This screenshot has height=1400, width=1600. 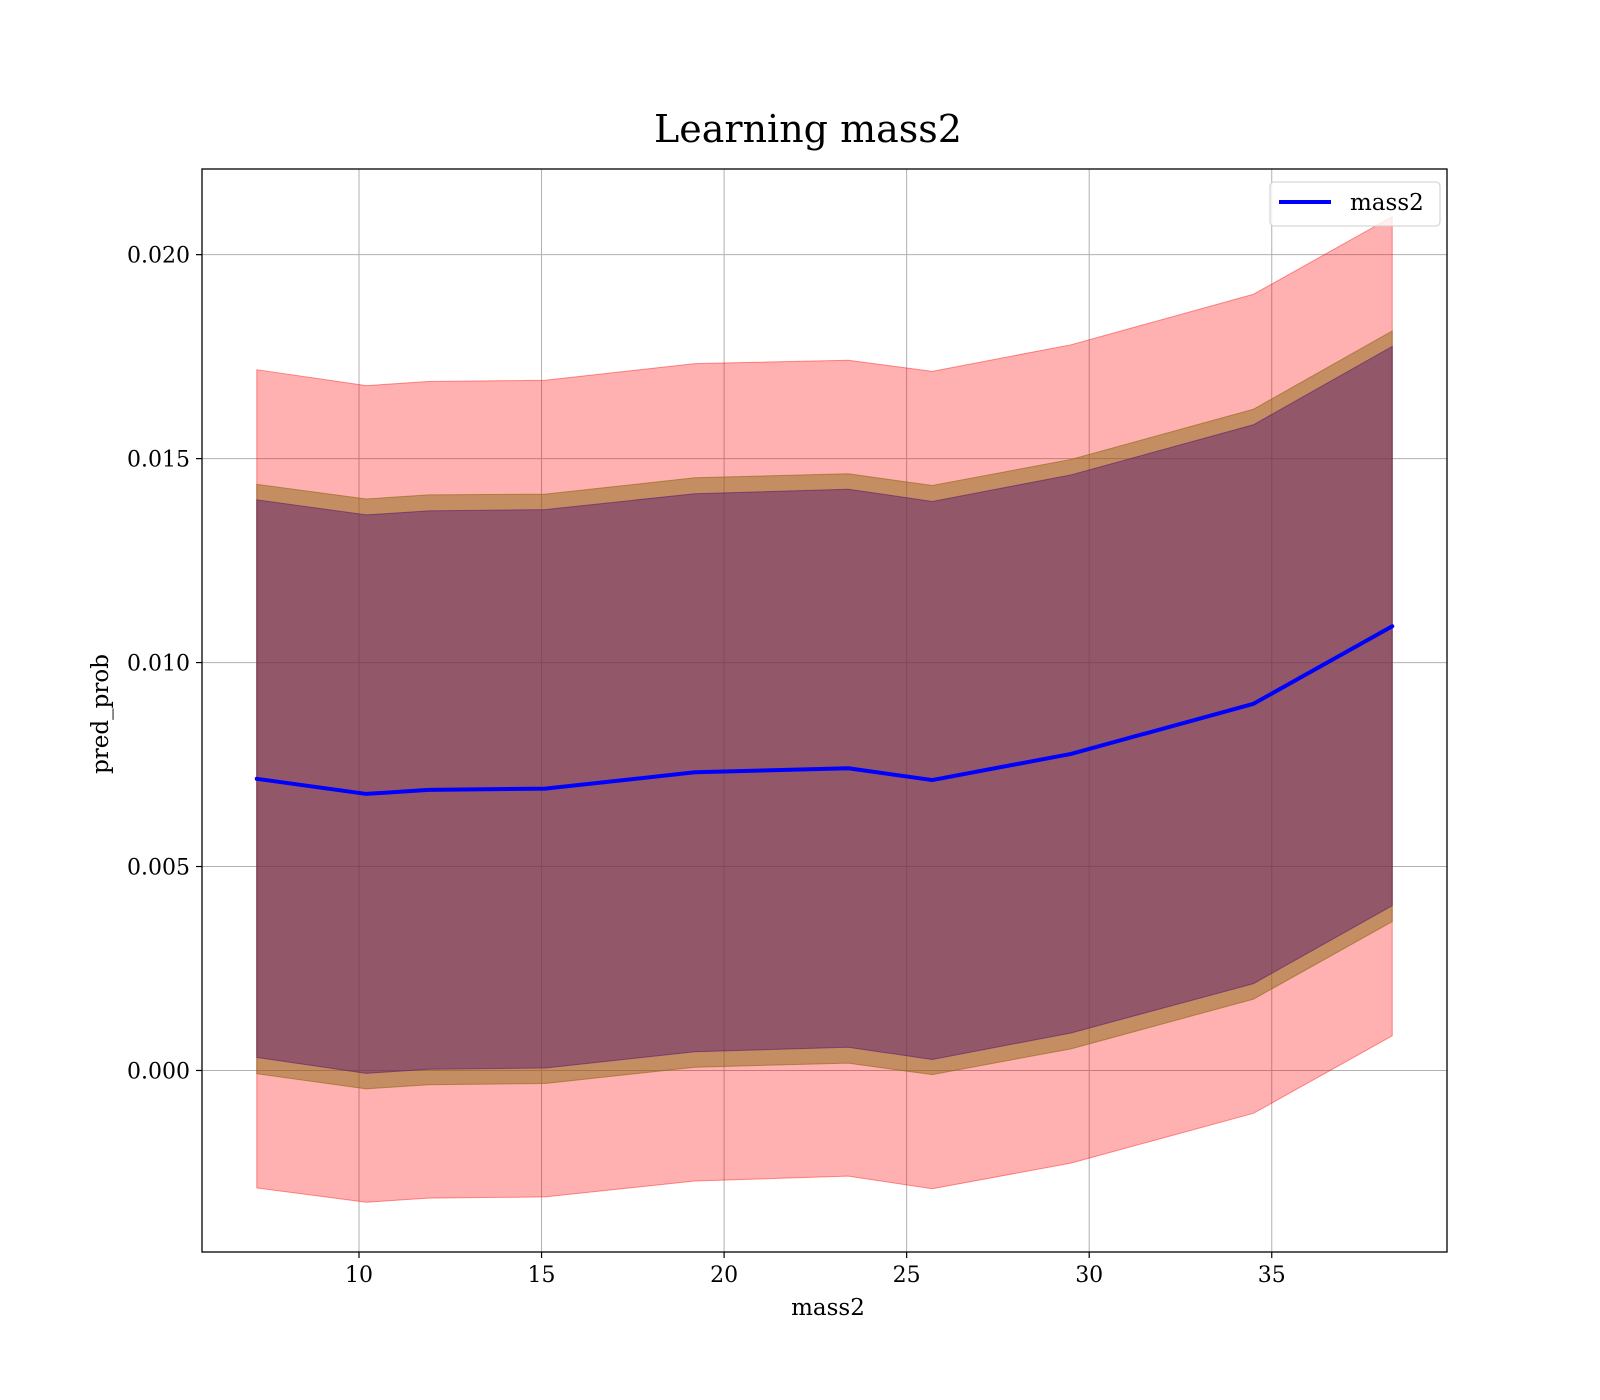 I want to click on y-tick-label: 0.010, so click(x=158, y=664).